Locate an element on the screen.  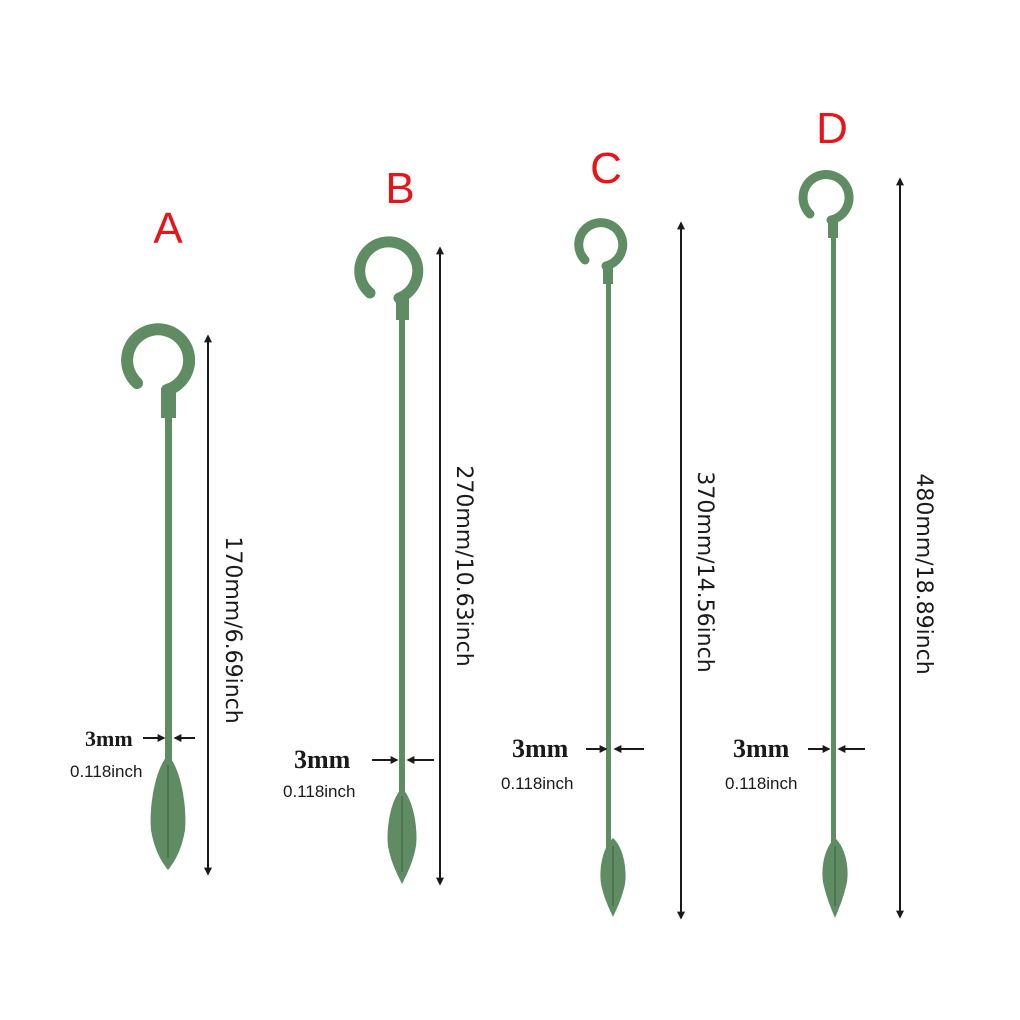
stake-collar-a is located at coordinates (168, 403).